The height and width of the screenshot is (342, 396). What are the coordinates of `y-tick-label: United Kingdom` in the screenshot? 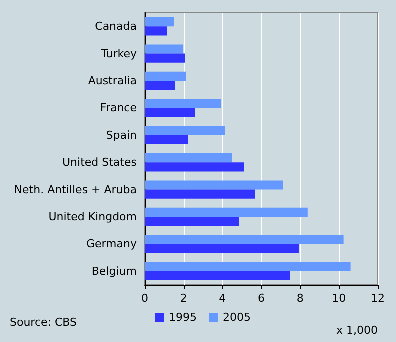 It's located at (92, 217).